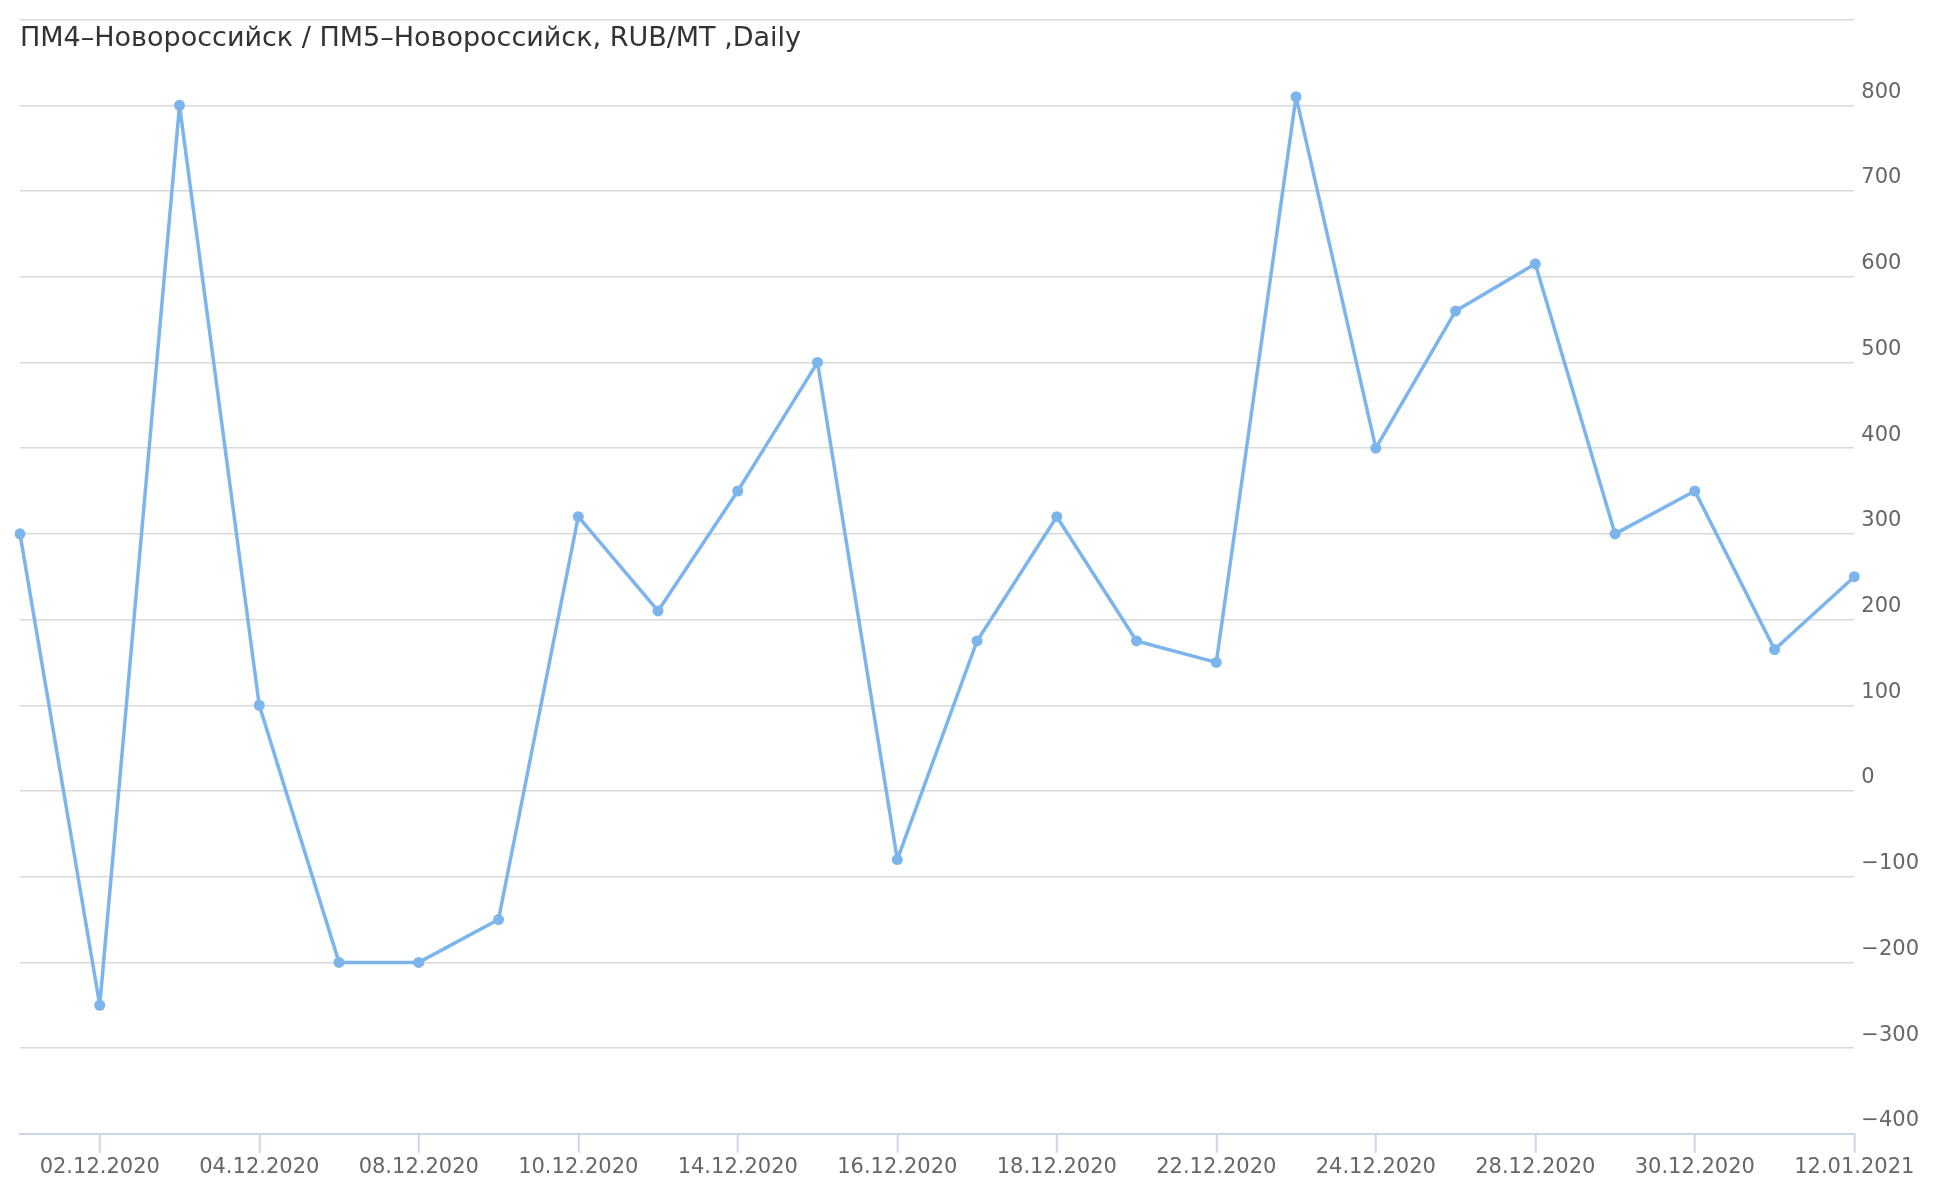  Describe the element at coordinates (411, 36) in the screenshot. I see `chart-title: ПМ4–Новороссийск / ПМ5–Новороссийск, RUB/MT ,Daily` at that location.